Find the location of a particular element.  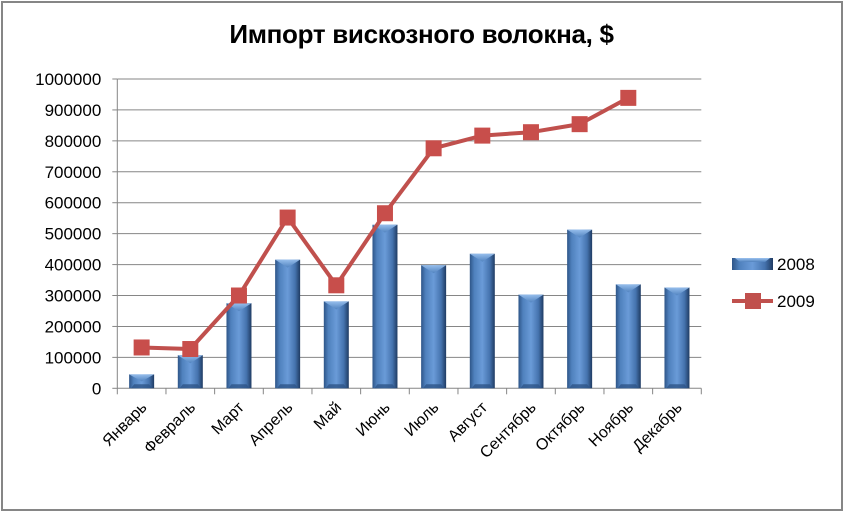

legend-label-2009: 2009 is located at coordinates (796, 301).